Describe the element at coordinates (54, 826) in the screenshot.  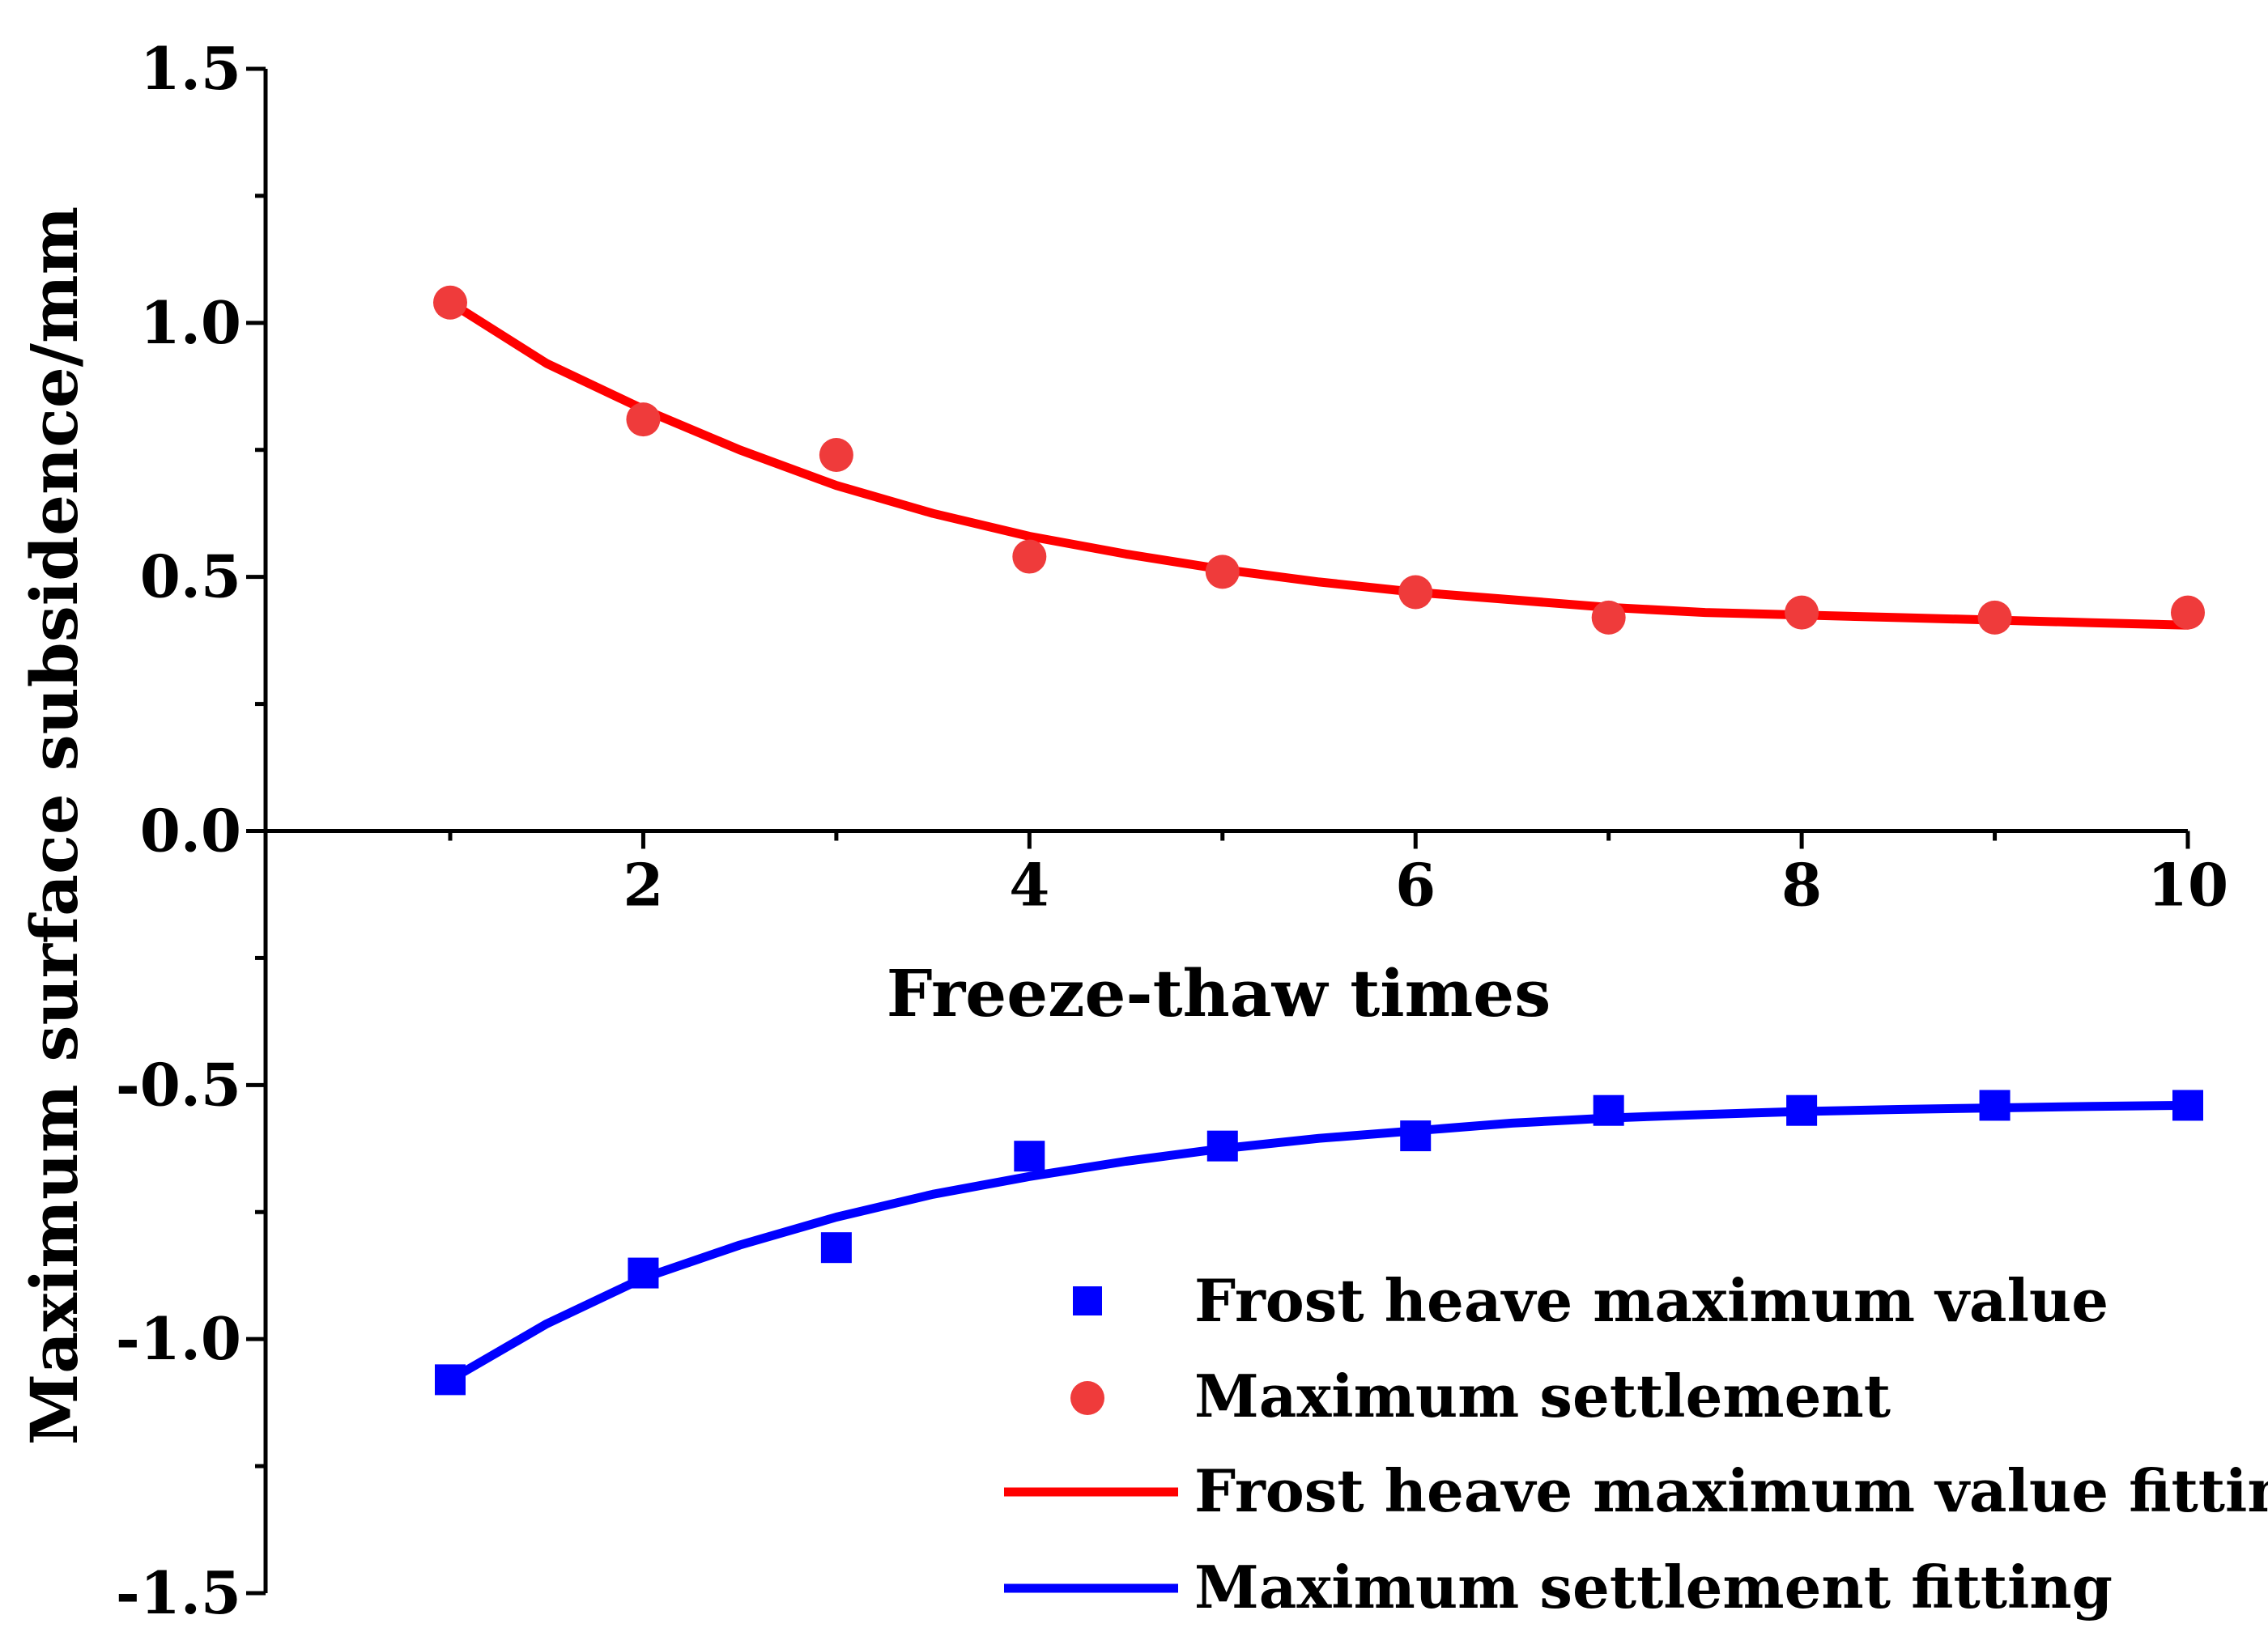
I see `y-axis-title: Maximum surface subsidence/mm` at that location.